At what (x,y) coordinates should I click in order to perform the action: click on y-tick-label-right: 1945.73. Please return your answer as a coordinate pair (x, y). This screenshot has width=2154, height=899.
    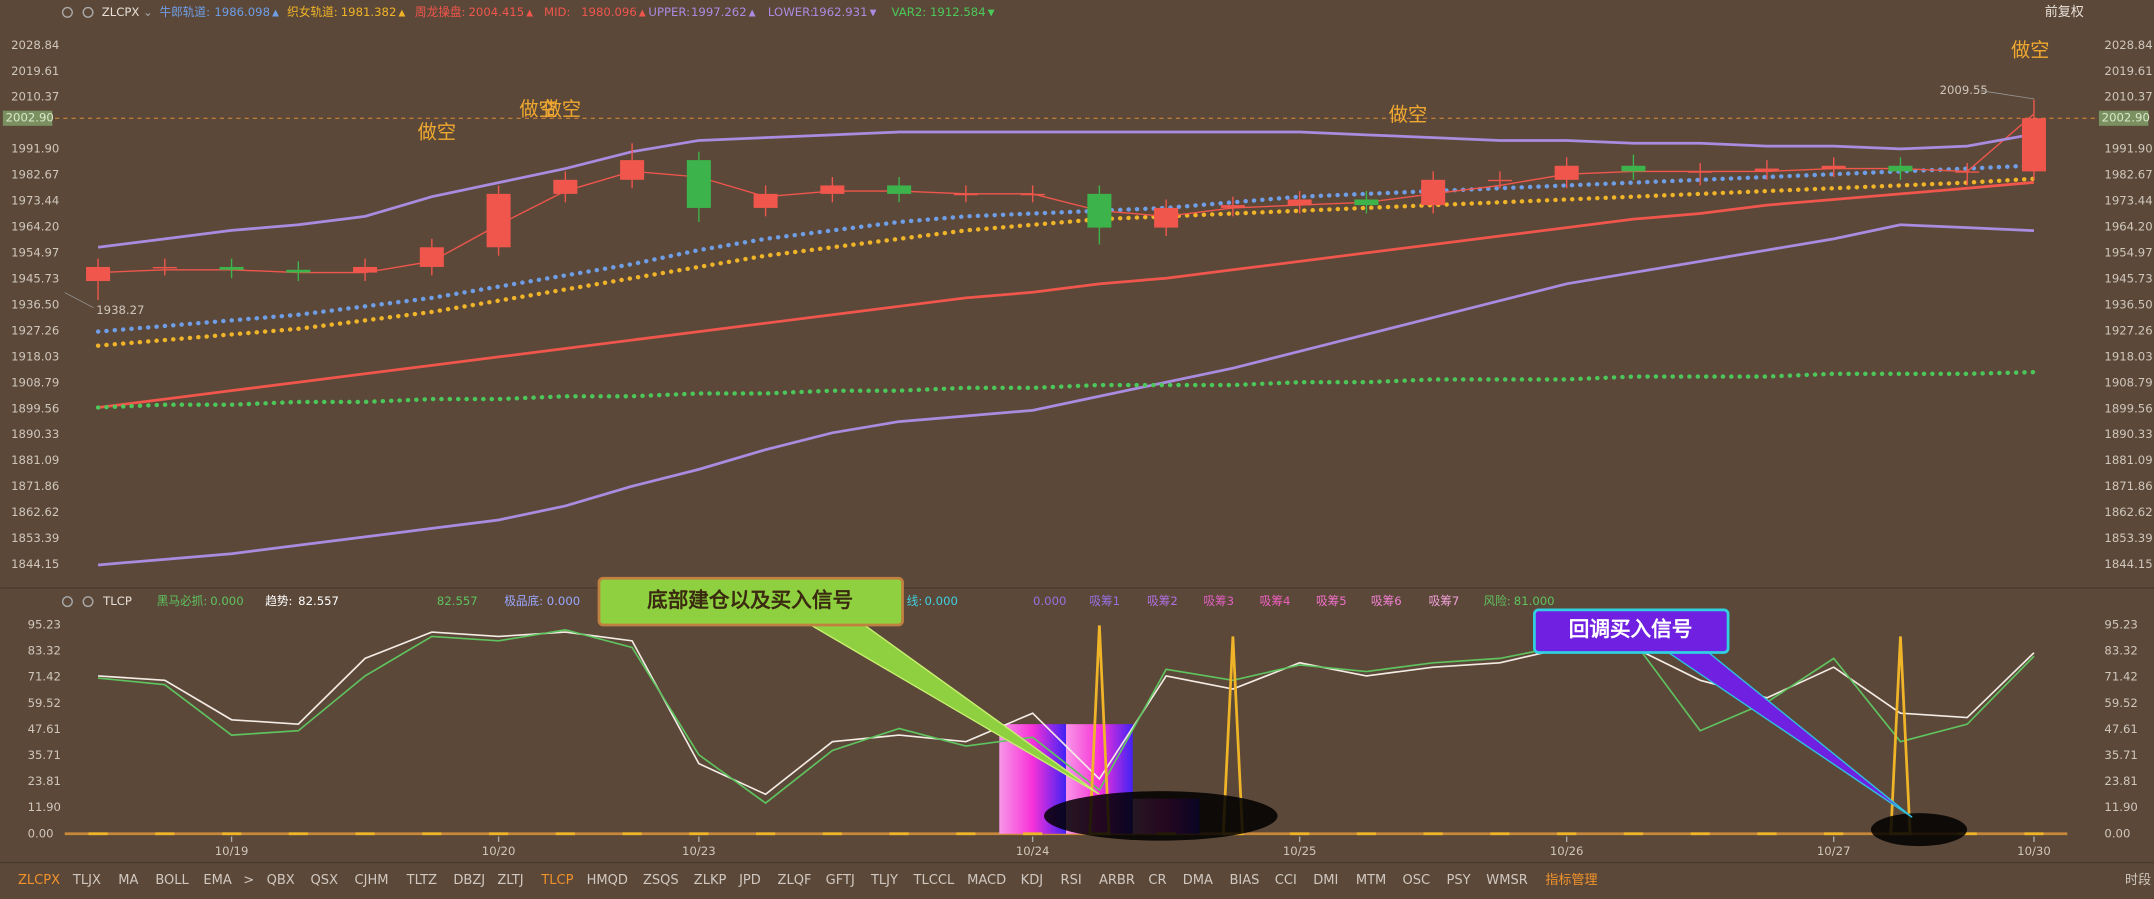
    Looking at the image, I should click on (2128, 278).